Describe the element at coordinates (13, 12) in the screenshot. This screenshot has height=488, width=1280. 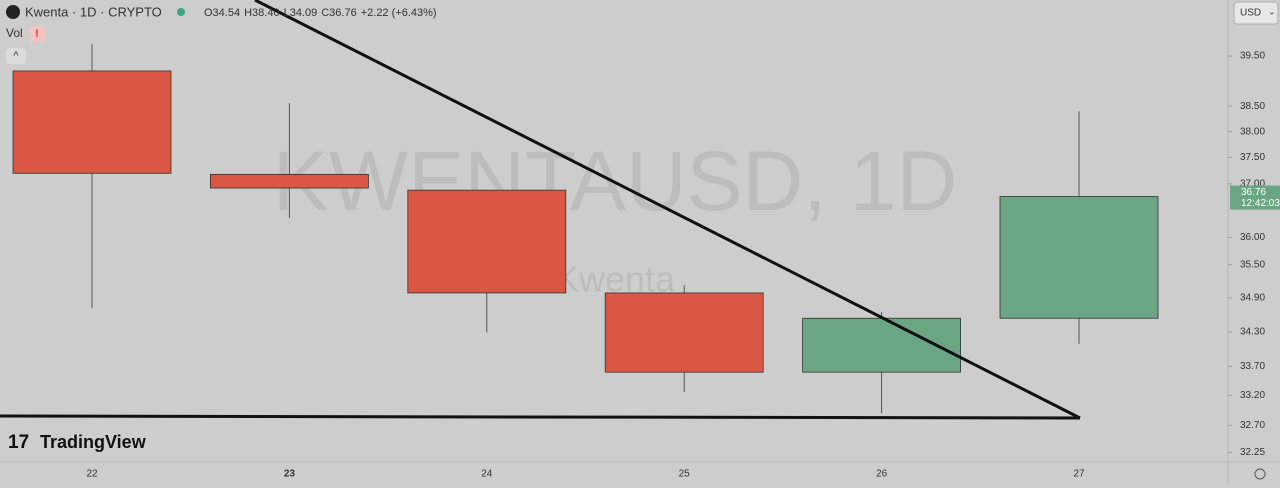
I see `symbol-icon` at that location.